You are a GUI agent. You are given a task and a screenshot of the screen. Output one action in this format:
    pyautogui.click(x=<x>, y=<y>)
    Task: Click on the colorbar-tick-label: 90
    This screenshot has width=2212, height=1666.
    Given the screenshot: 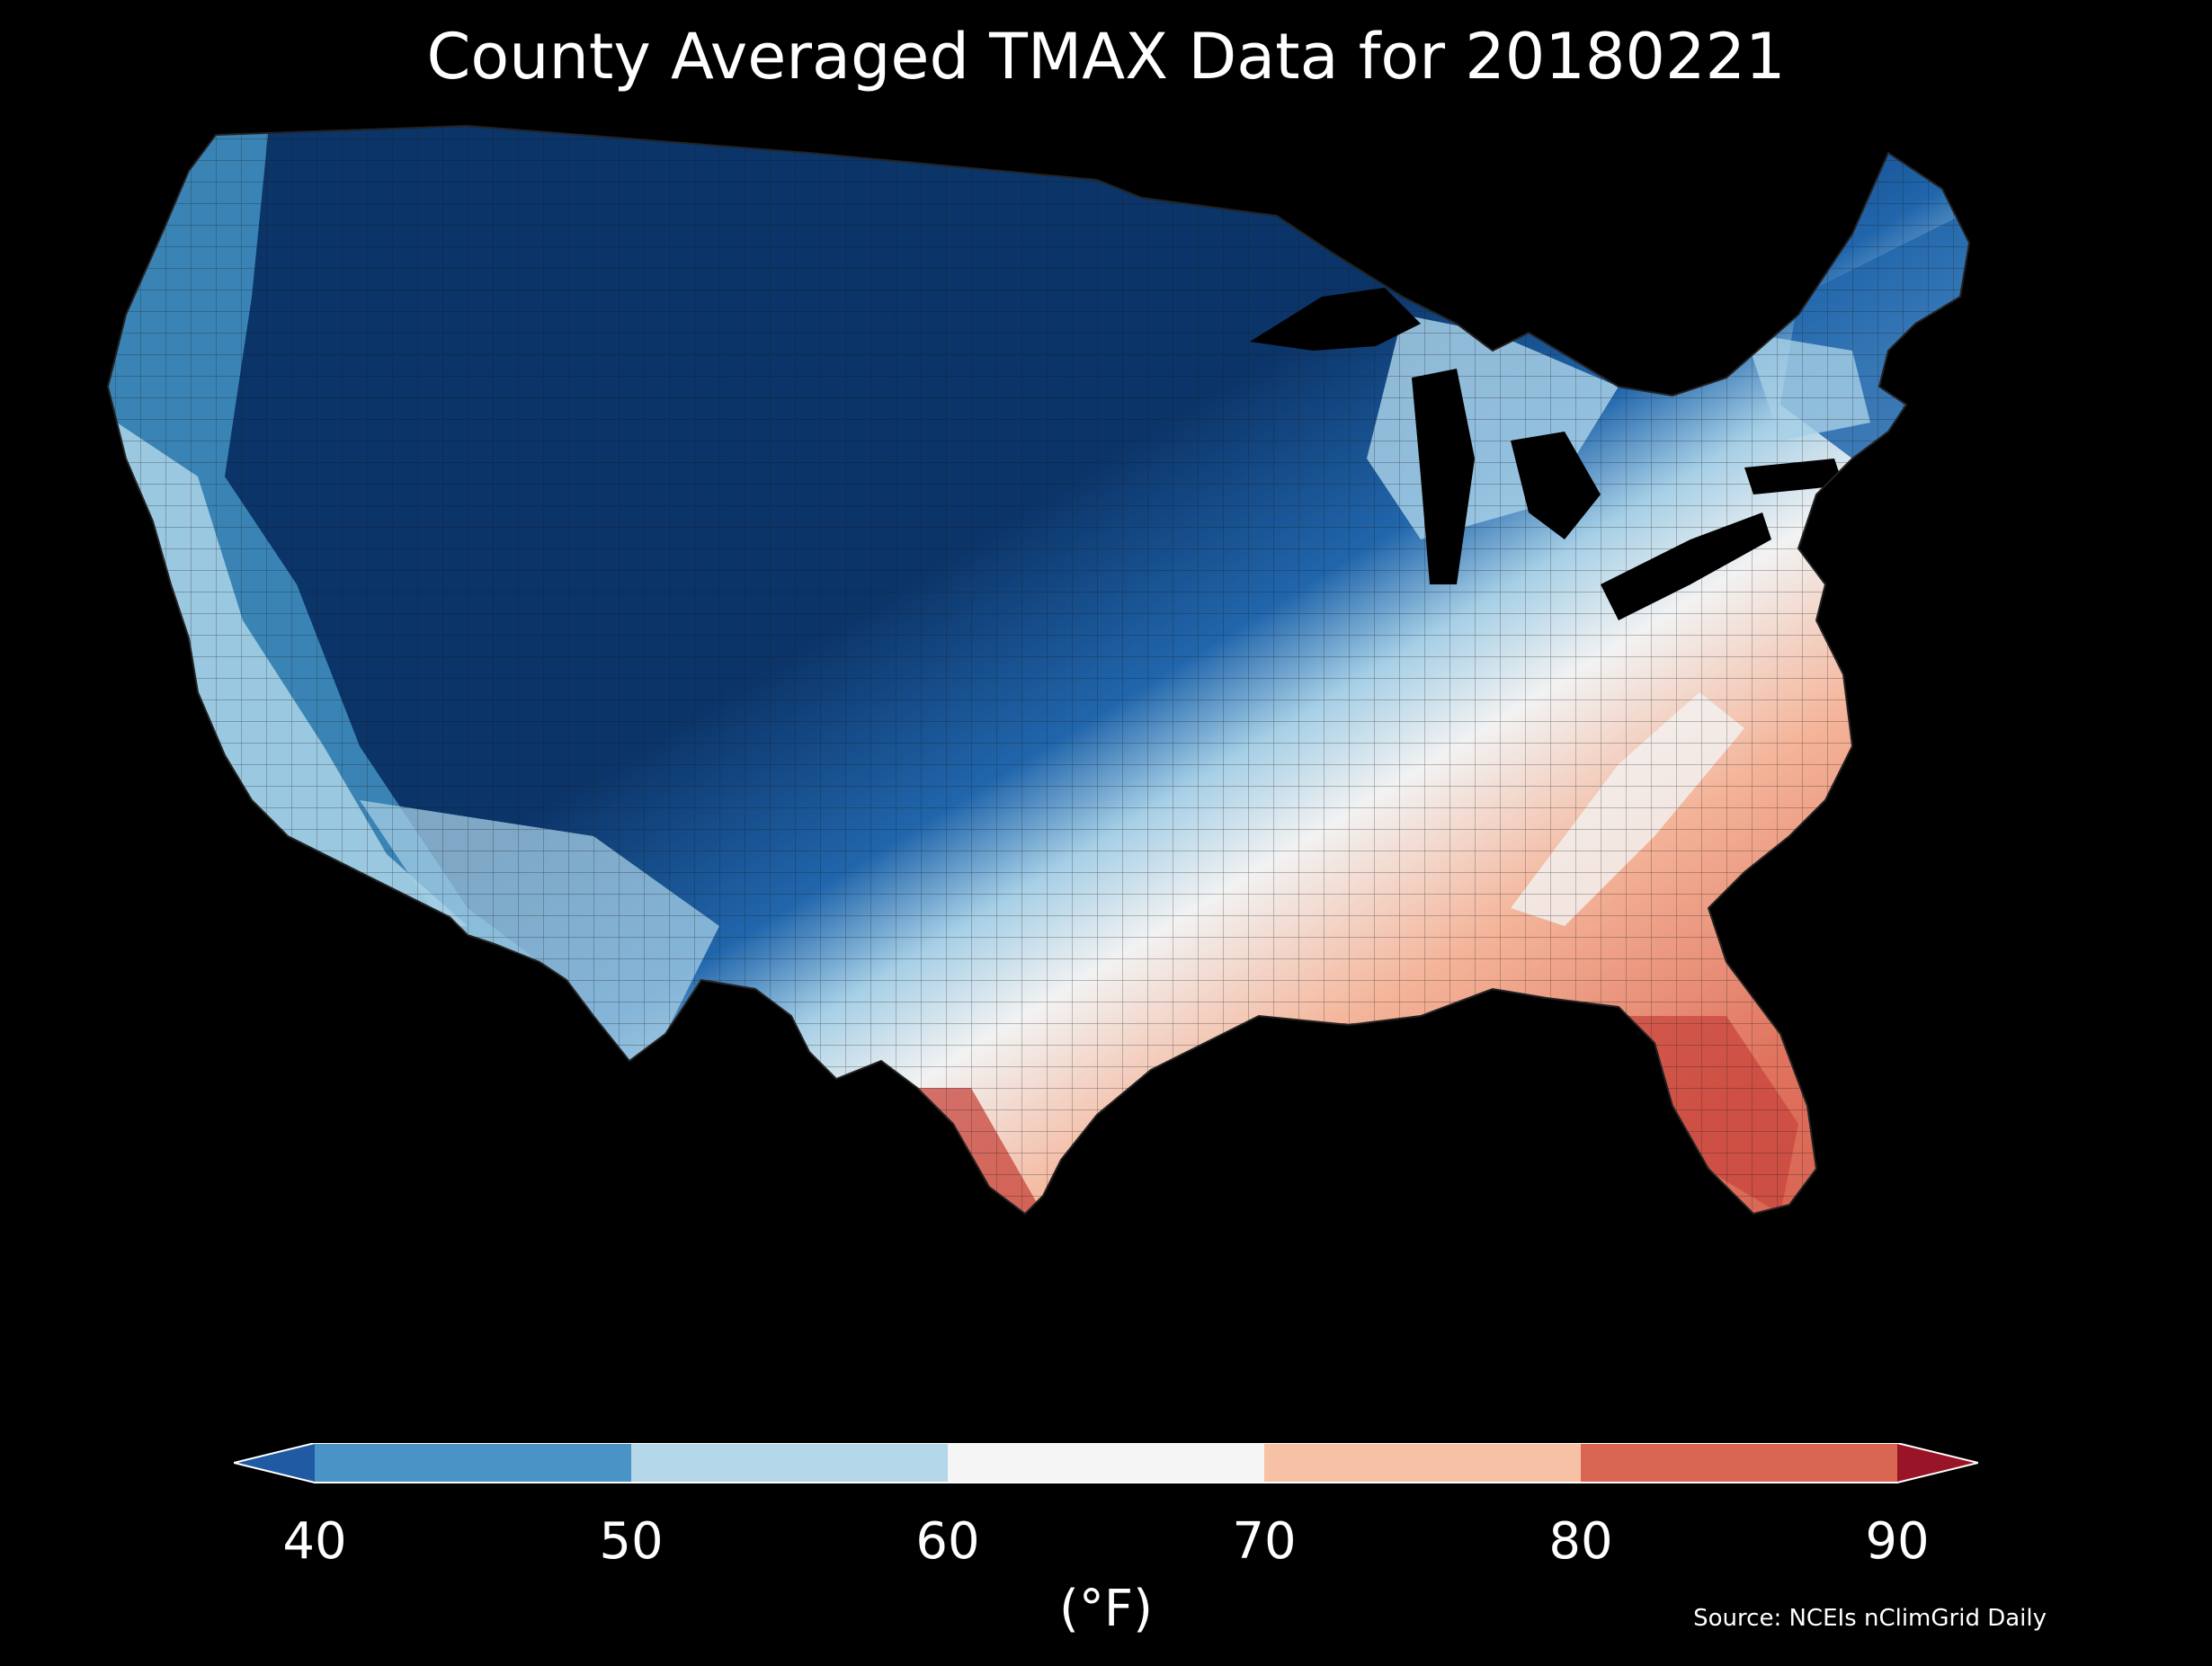 What is the action you would take?
    pyautogui.click(x=1897, y=1542)
    